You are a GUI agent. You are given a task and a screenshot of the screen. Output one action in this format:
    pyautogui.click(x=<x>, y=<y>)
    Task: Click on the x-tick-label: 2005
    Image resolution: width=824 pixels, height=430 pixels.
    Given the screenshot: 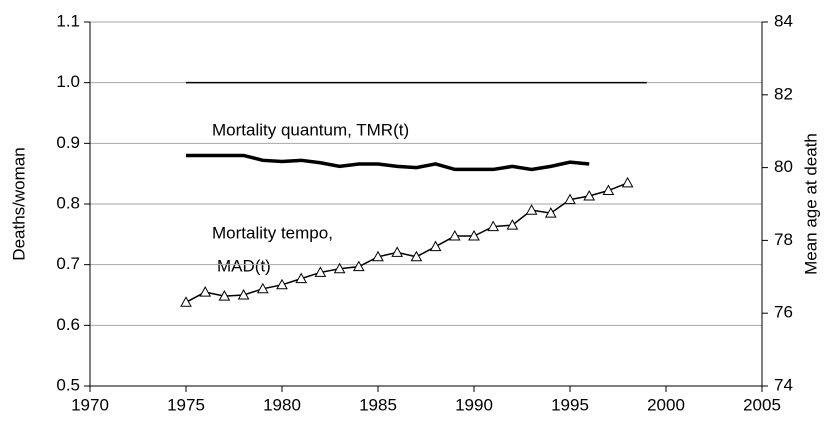 What is the action you would take?
    pyautogui.click(x=762, y=404)
    